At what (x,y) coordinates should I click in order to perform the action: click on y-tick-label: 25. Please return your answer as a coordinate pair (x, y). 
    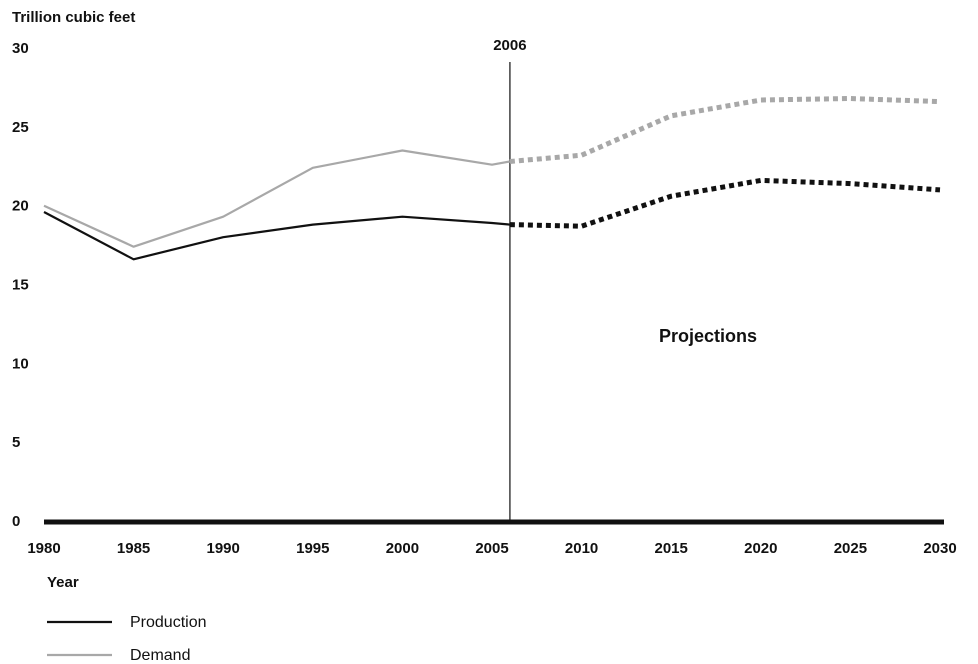
    Looking at the image, I should click on (20, 127).